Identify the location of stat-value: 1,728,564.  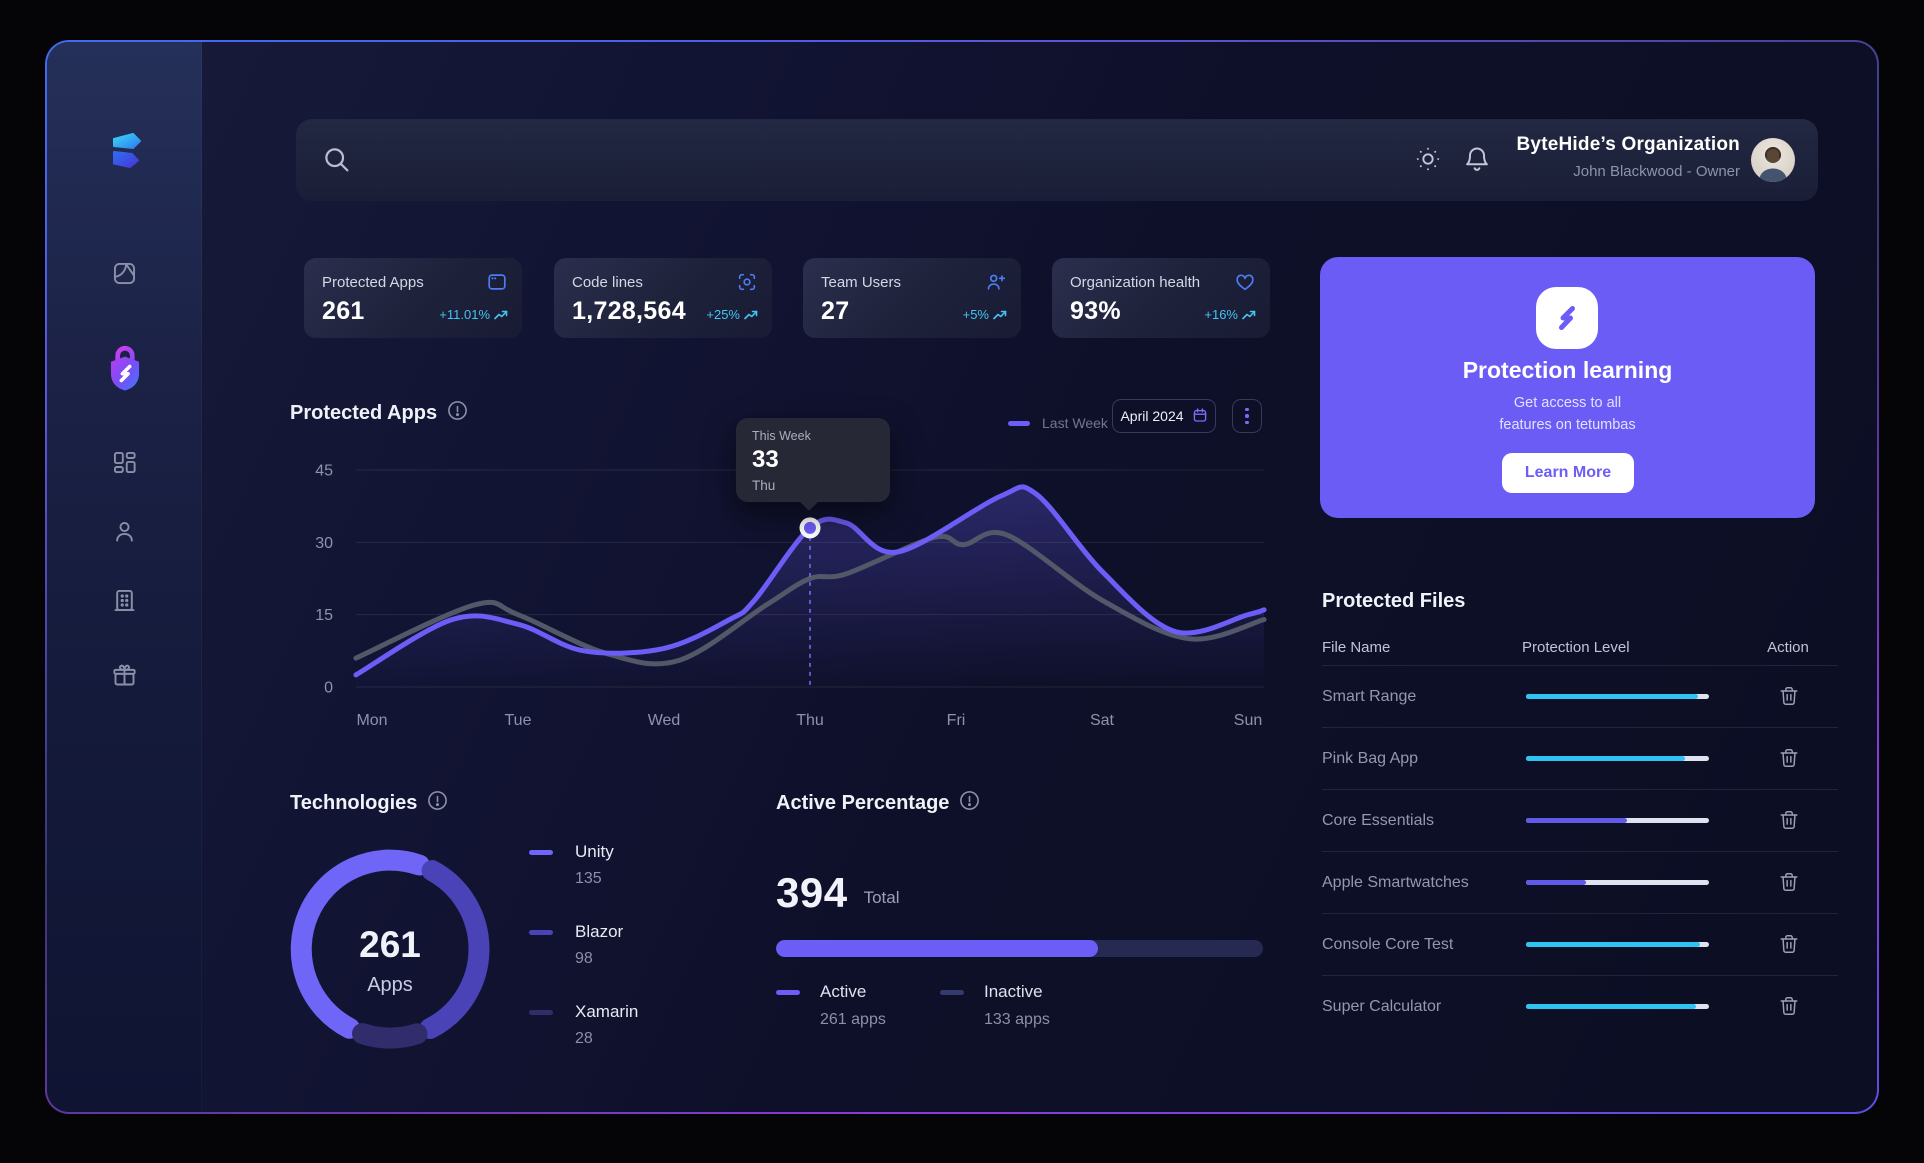
(629, 311).